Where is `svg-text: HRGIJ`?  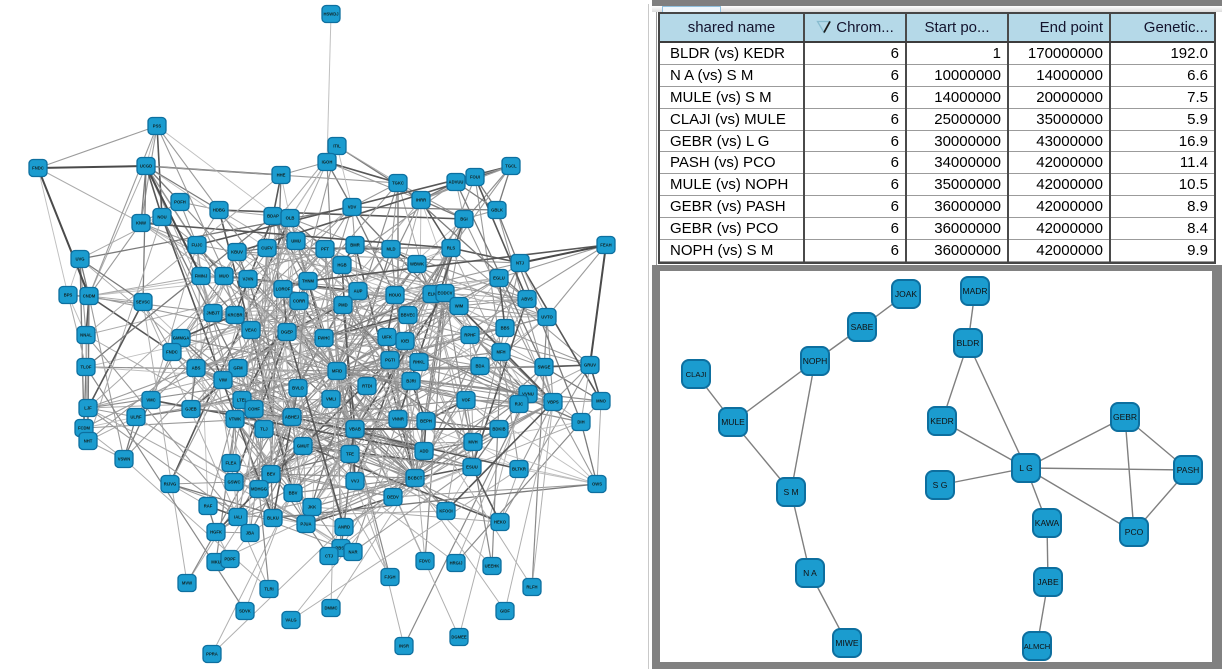 svg-text: HRGIJ is located at coordinates (456, 563).